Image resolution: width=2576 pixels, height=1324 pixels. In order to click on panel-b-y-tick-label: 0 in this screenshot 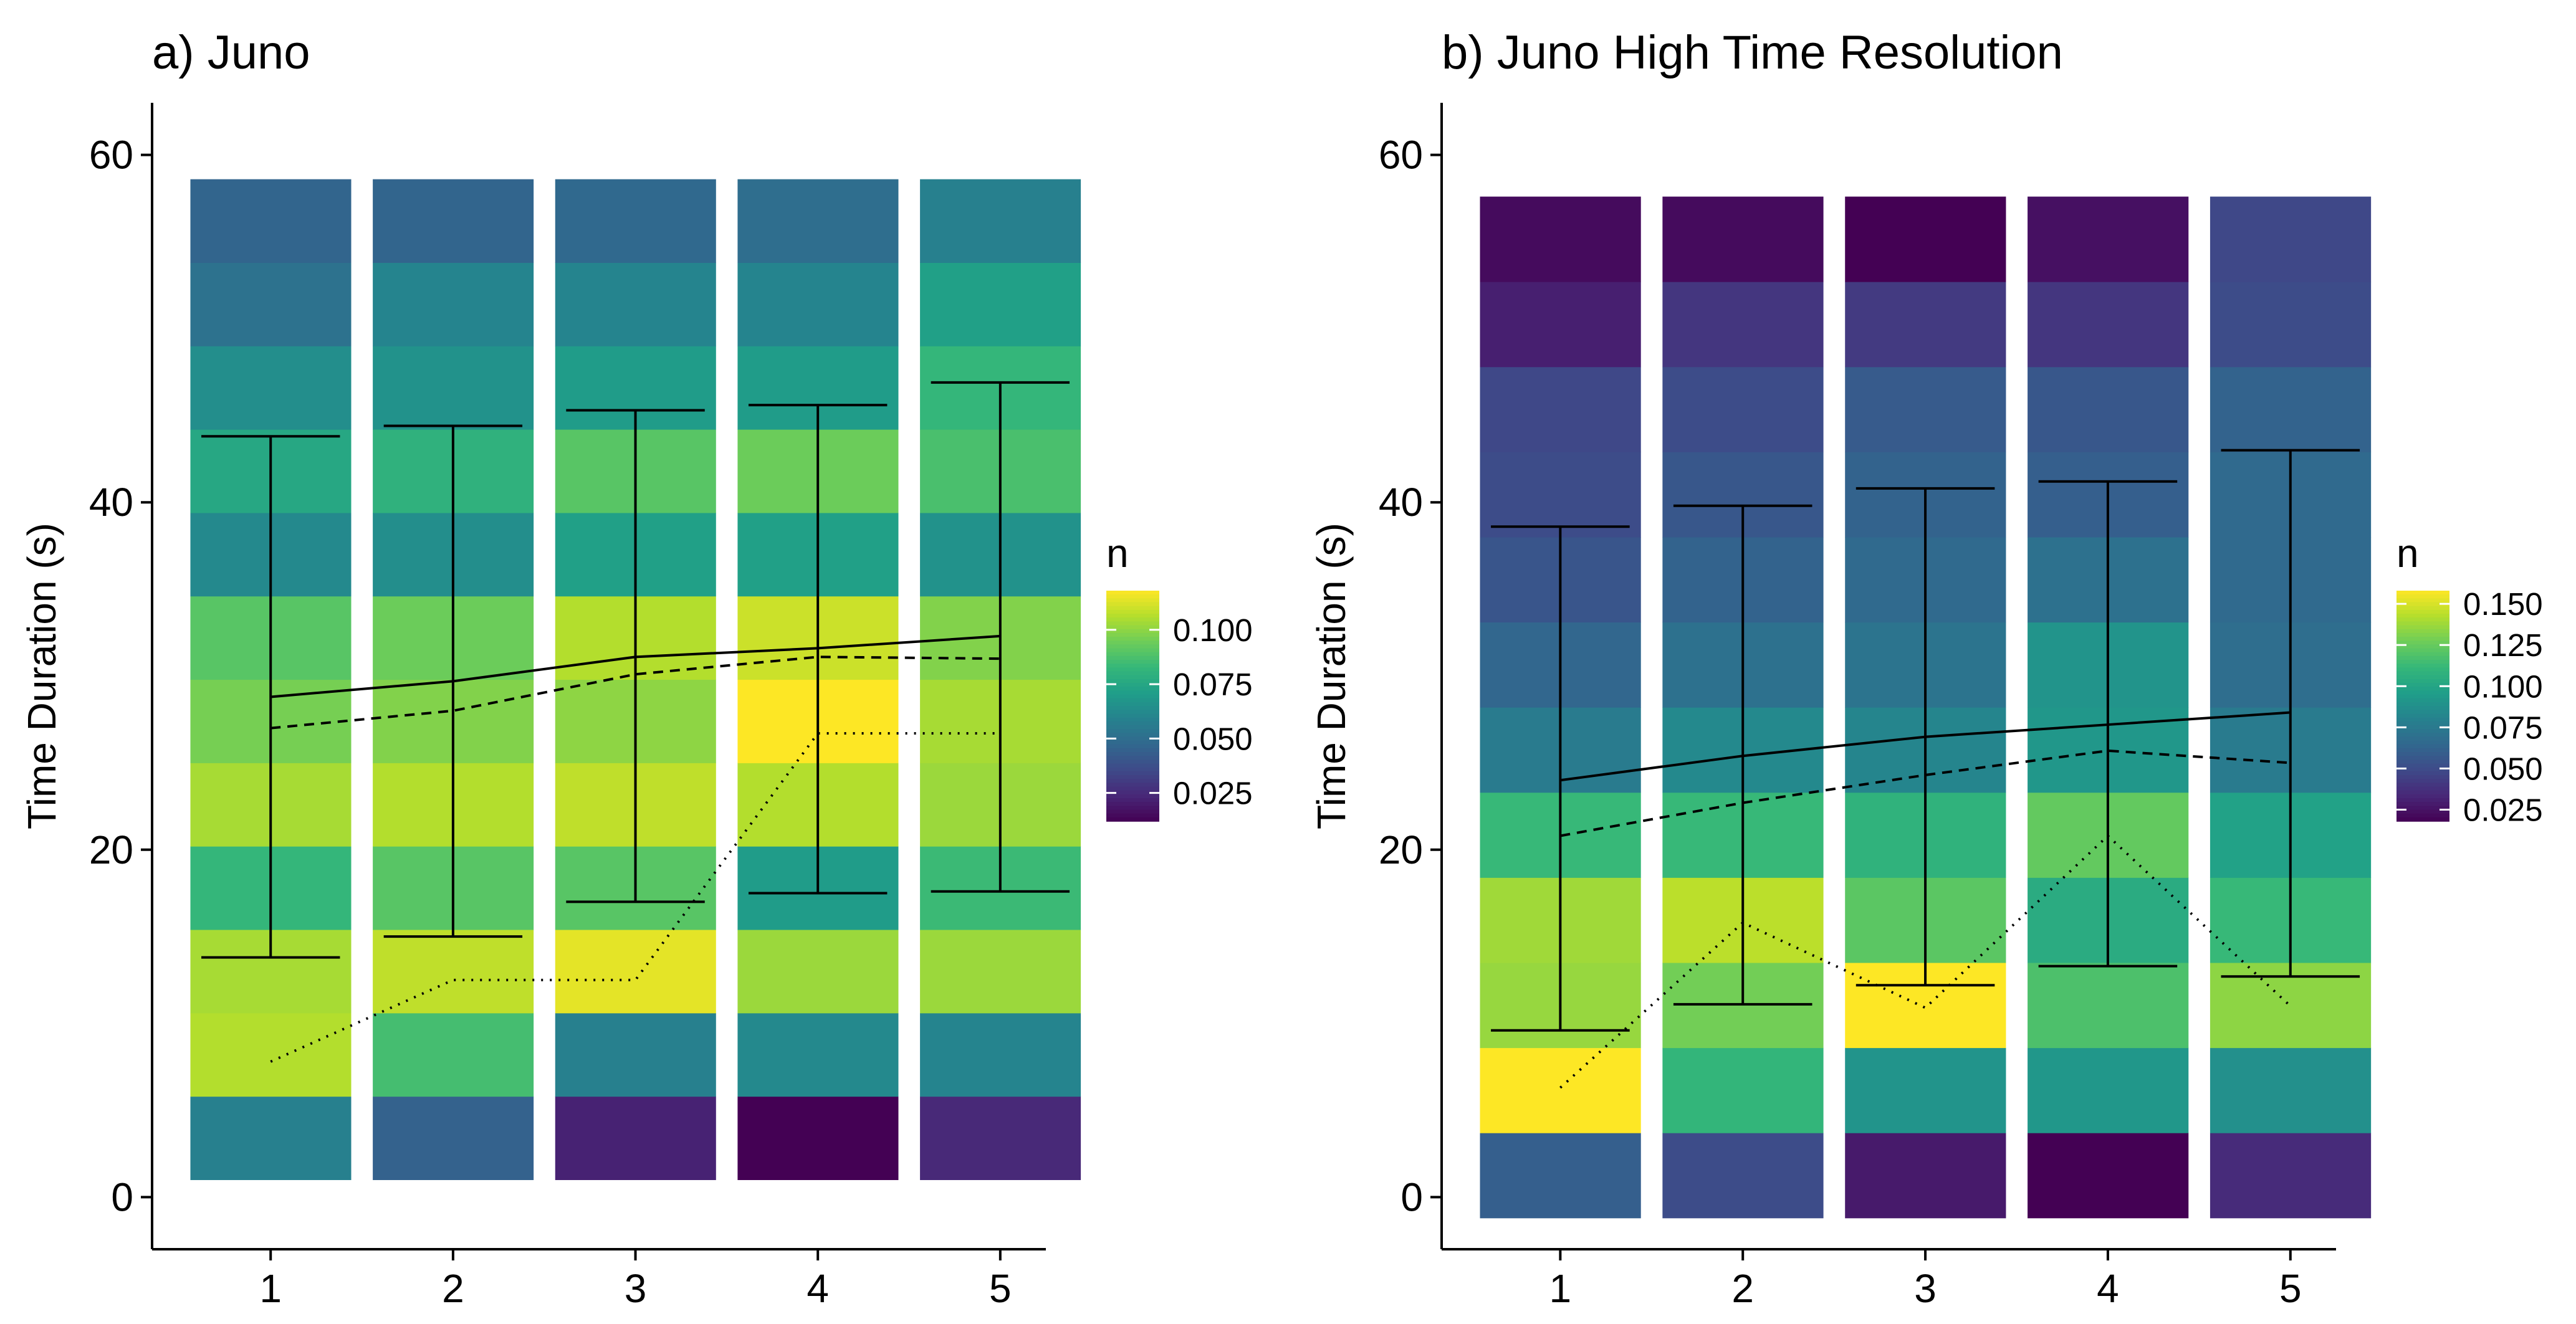, I will do `click(1412, 1196)`.